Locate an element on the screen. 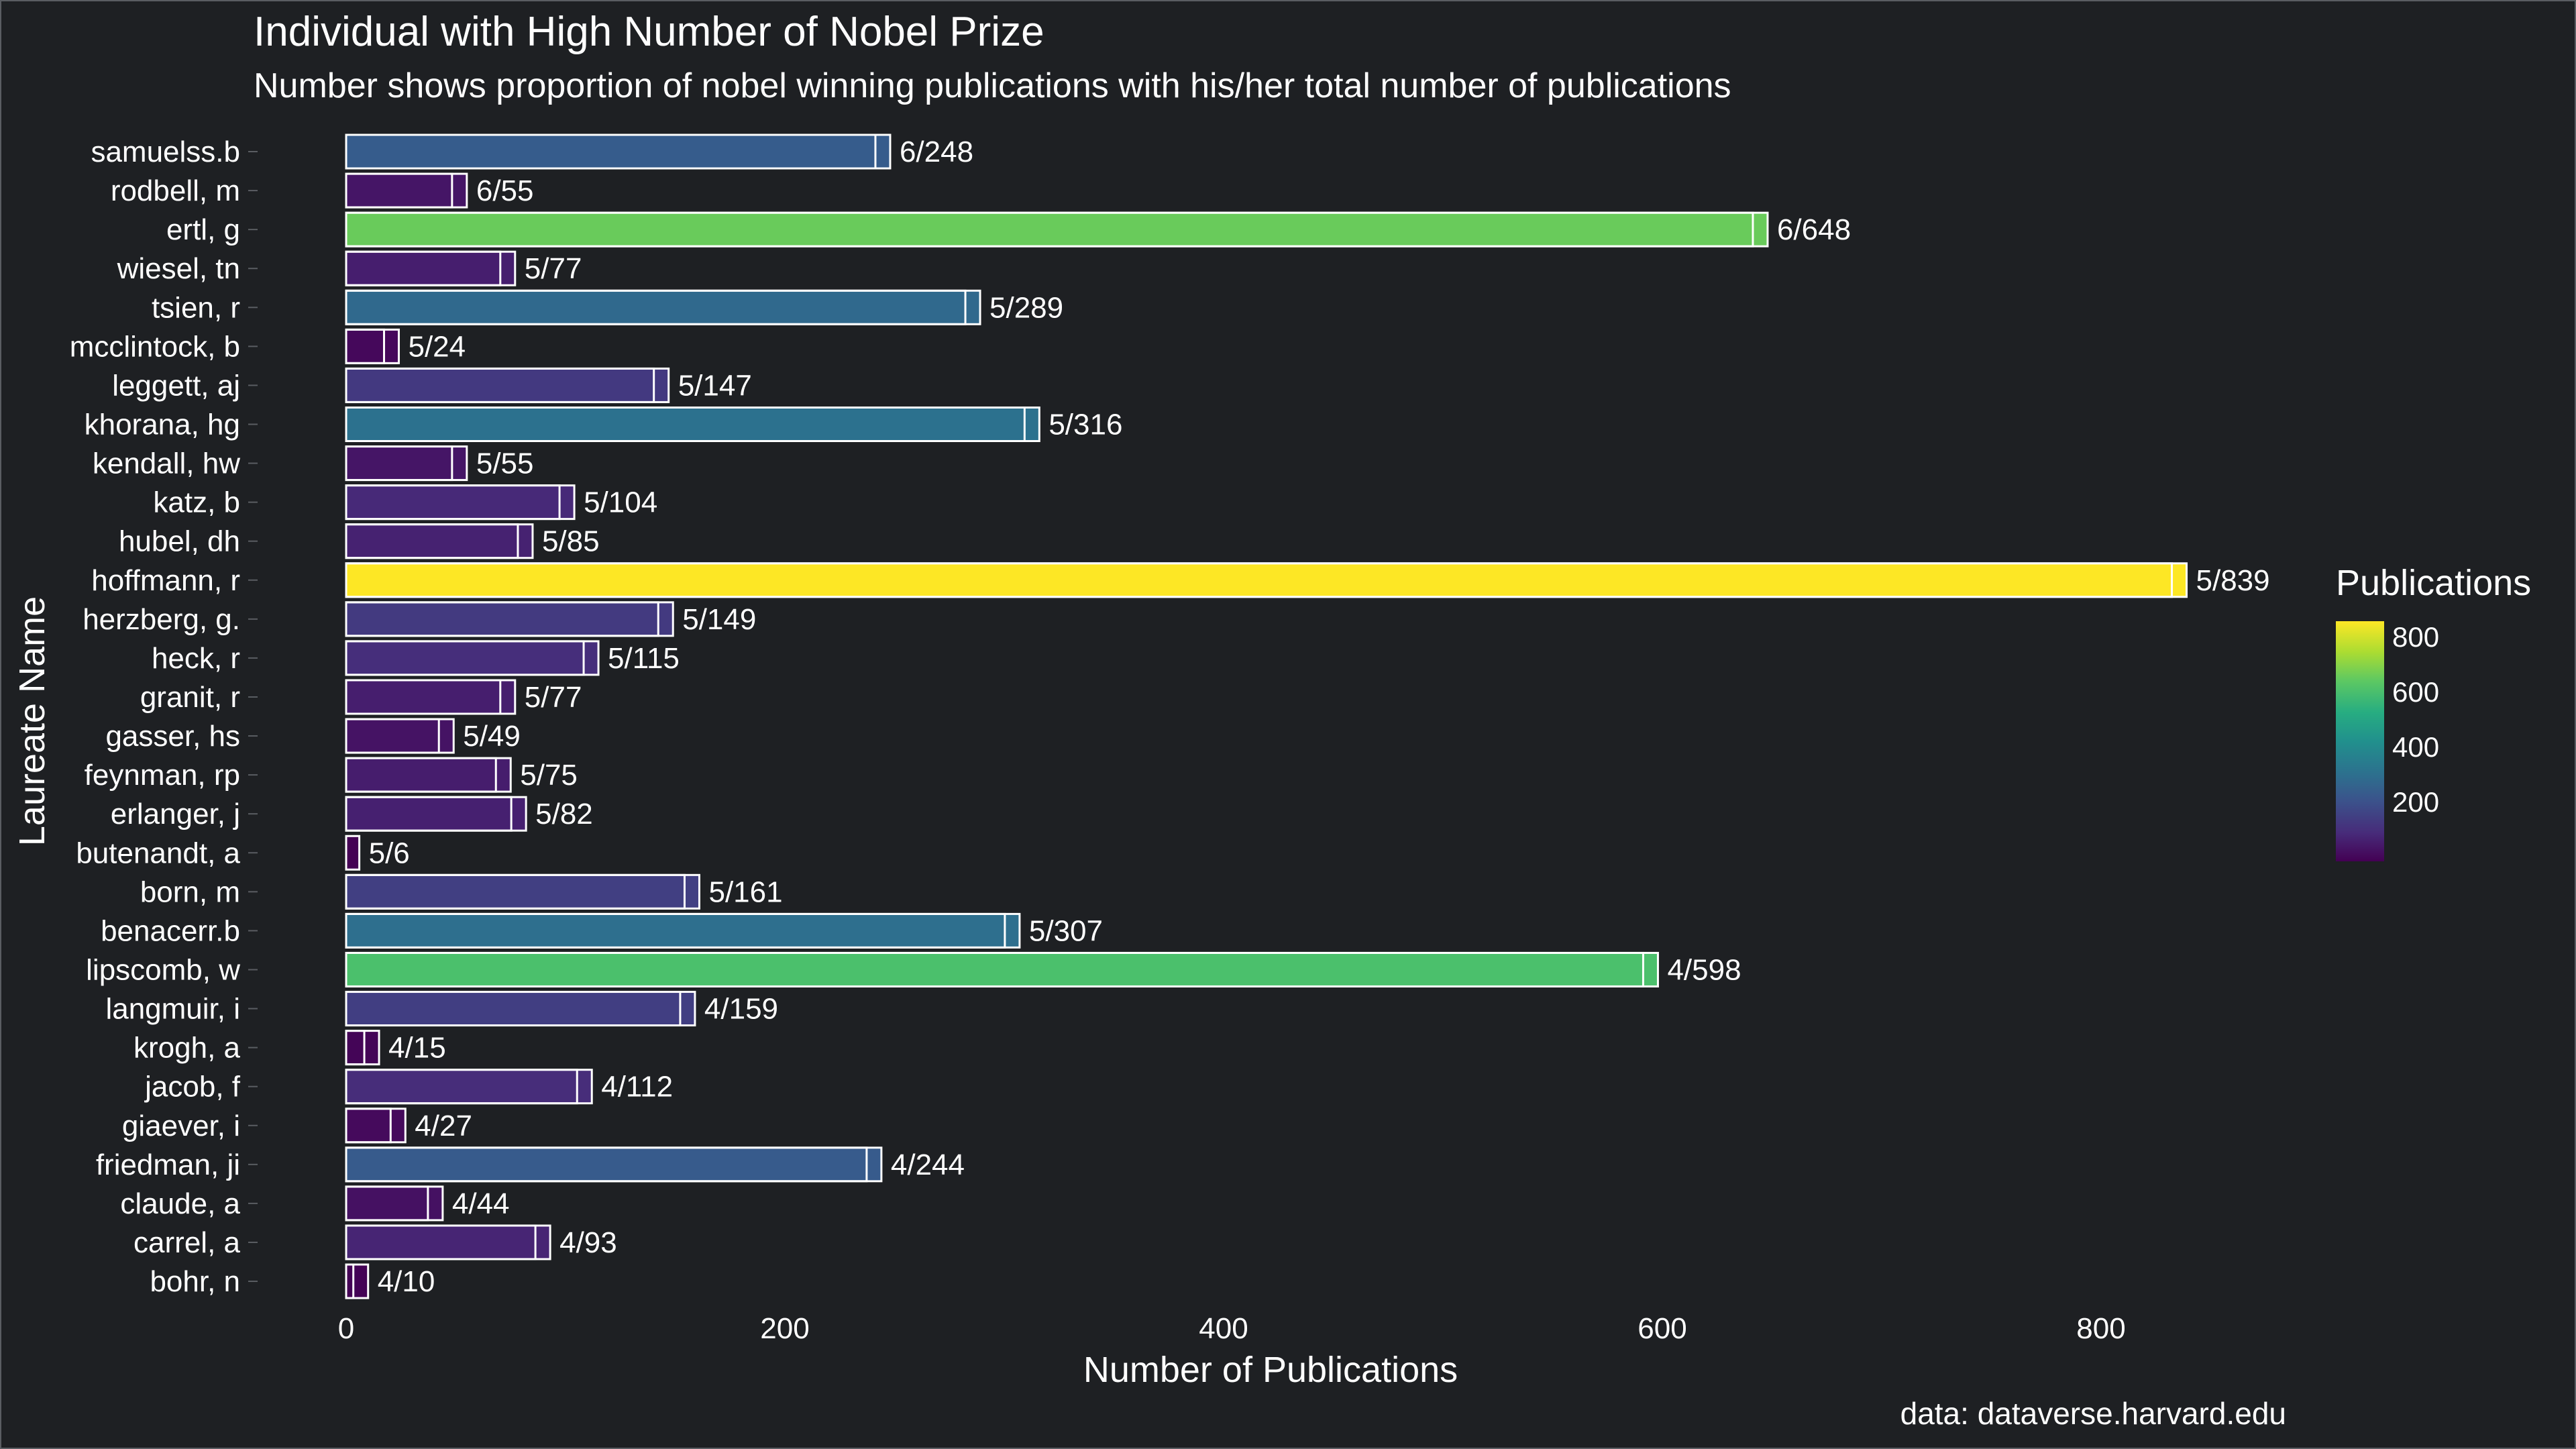  legend-colorbar is located at coordinates (2360, 741).